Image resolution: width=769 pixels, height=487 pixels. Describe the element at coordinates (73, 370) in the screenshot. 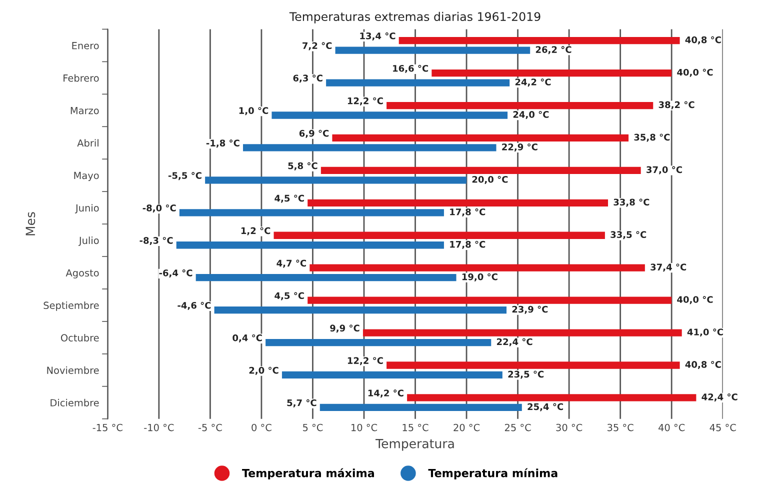

I see `y-tick-label: Noviembre` at that location.